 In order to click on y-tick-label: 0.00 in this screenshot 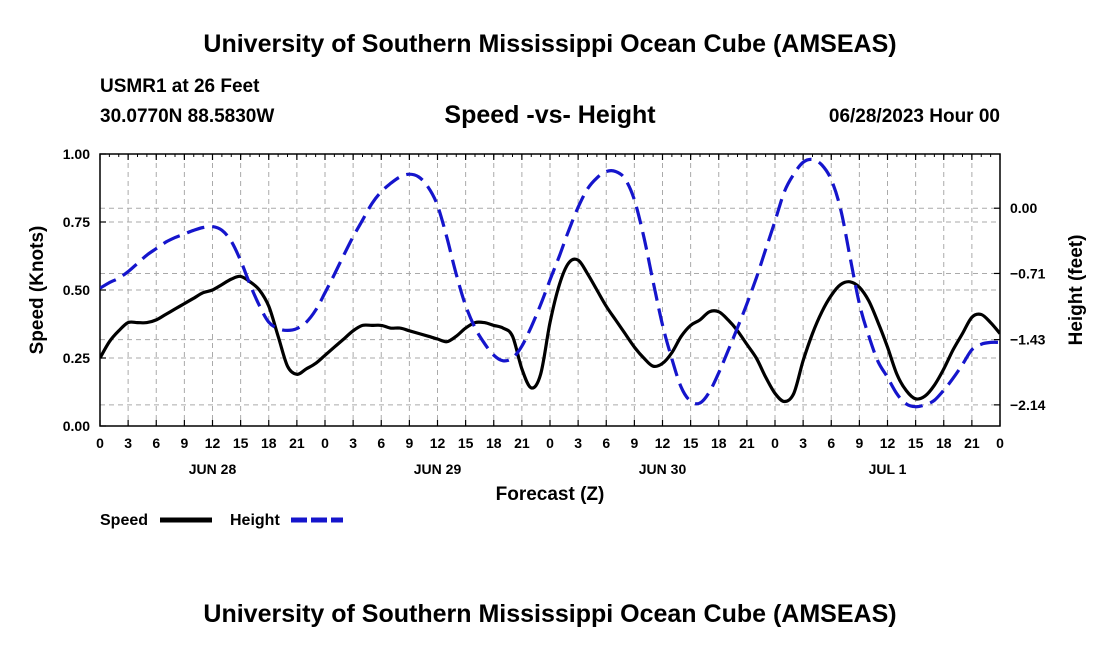, I will do `click(76, 426)`.